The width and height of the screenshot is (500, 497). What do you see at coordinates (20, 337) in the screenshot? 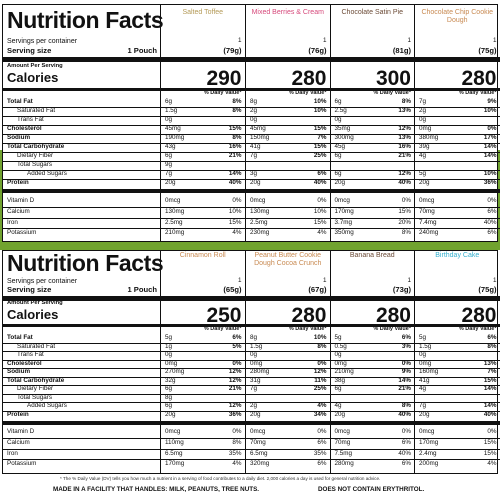
I see `nutrient-label: Total Fat` at bounding box center [20, 337].